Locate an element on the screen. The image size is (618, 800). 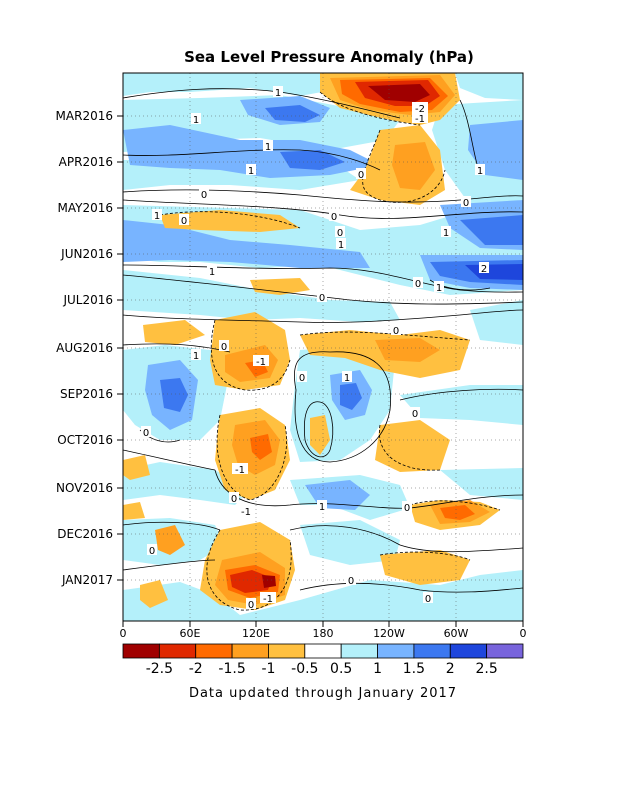
colorbar-label: 2 is located at coordinates (450, 669).